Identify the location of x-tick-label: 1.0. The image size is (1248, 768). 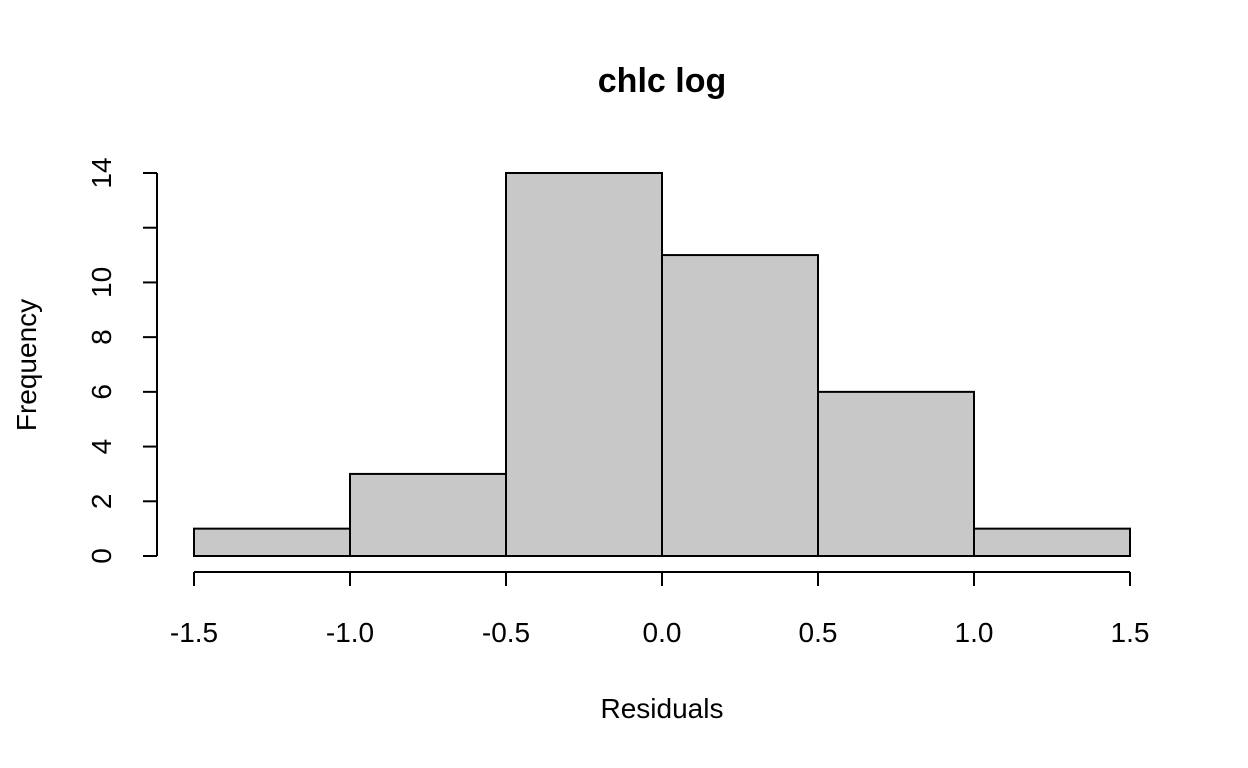
(974, 632).